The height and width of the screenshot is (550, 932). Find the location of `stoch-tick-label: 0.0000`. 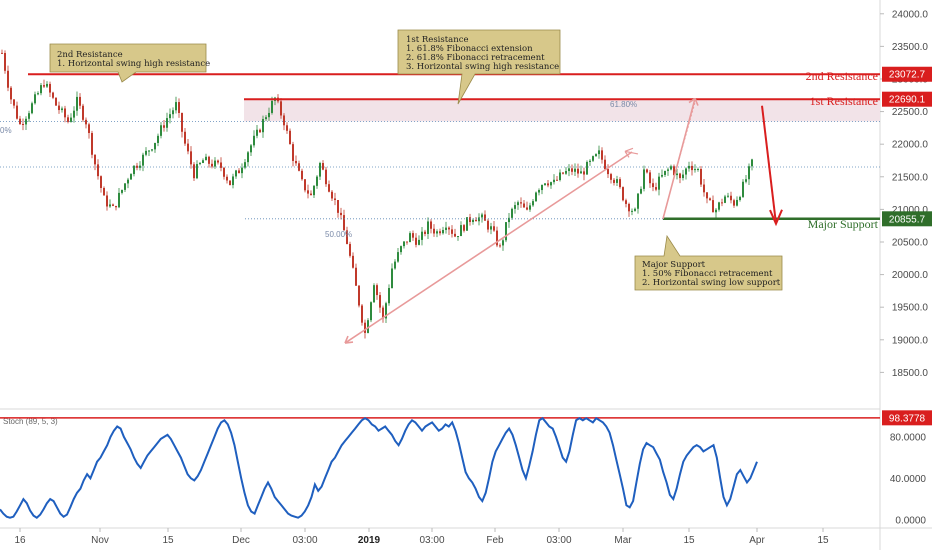

stoch-tick-label: 0.0000 is located at coordinates (910, 520).